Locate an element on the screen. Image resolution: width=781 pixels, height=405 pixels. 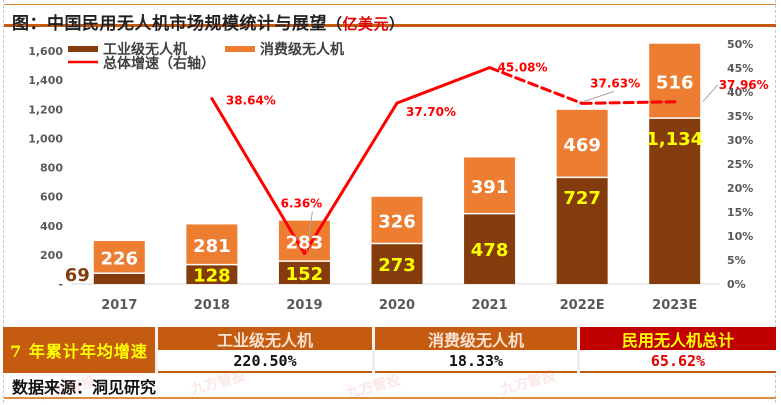
bar-label-industrial: 69 is located at coordinates (77, 275).